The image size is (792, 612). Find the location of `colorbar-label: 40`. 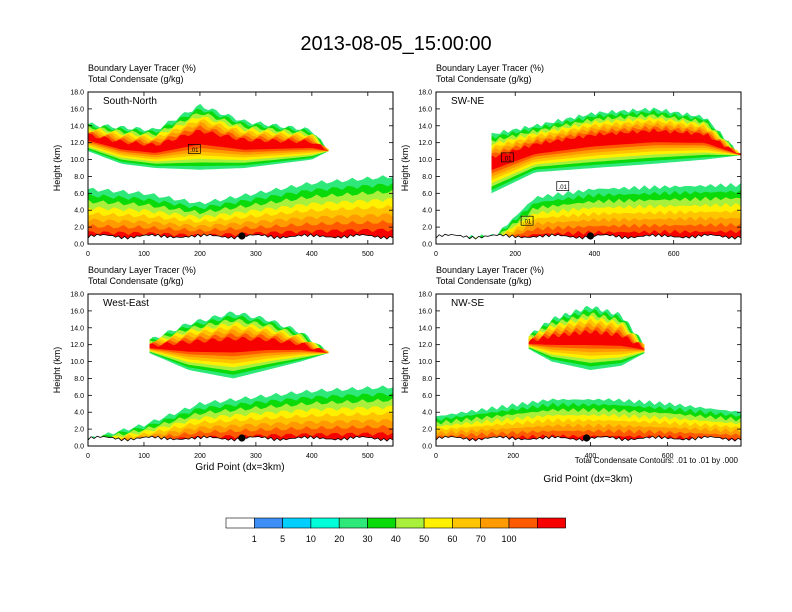

colorbar-label: 40 is located at coordinates (396, 539).